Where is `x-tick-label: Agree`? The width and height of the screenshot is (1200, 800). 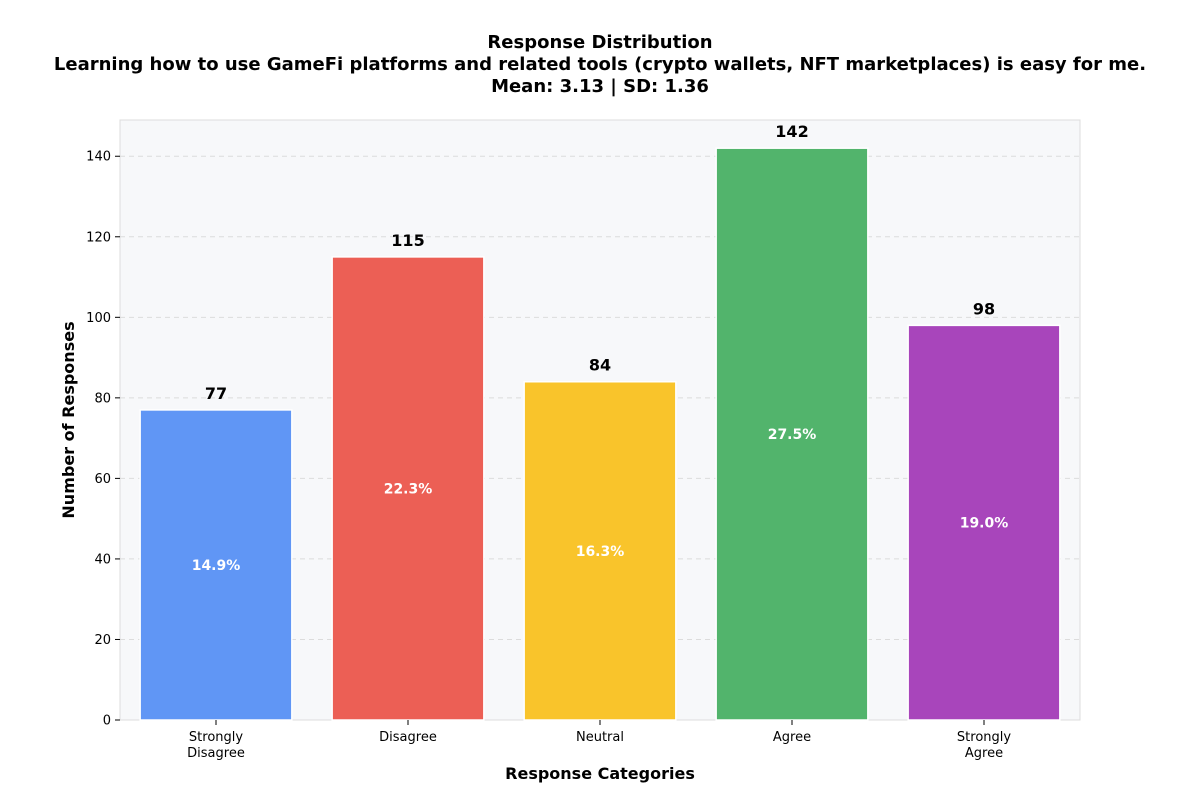
x-tick-label: Agree is located at coordinates (792, 737).